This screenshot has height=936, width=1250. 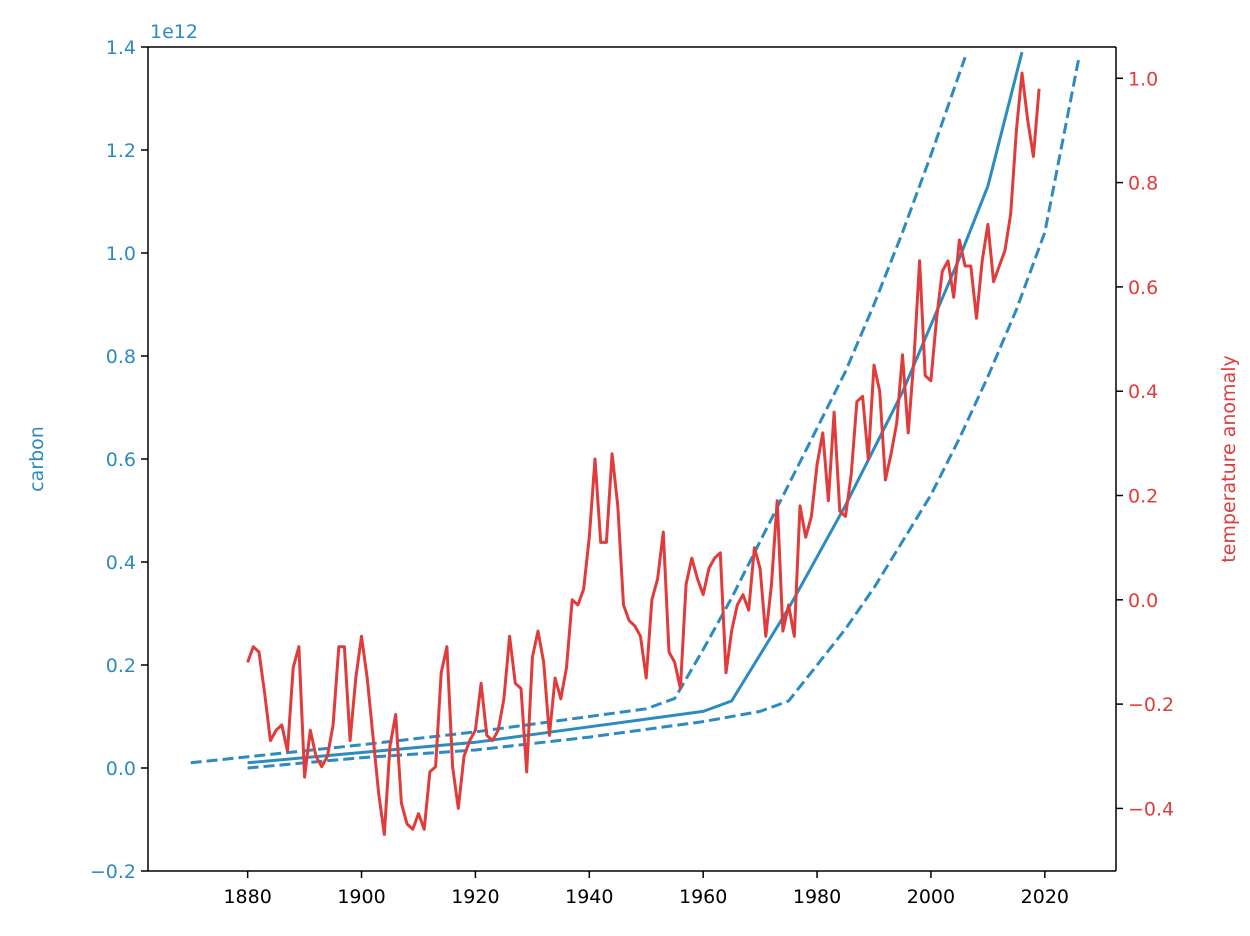 I want to click on x-tick-label: 1940, so click(x=589, y=897).